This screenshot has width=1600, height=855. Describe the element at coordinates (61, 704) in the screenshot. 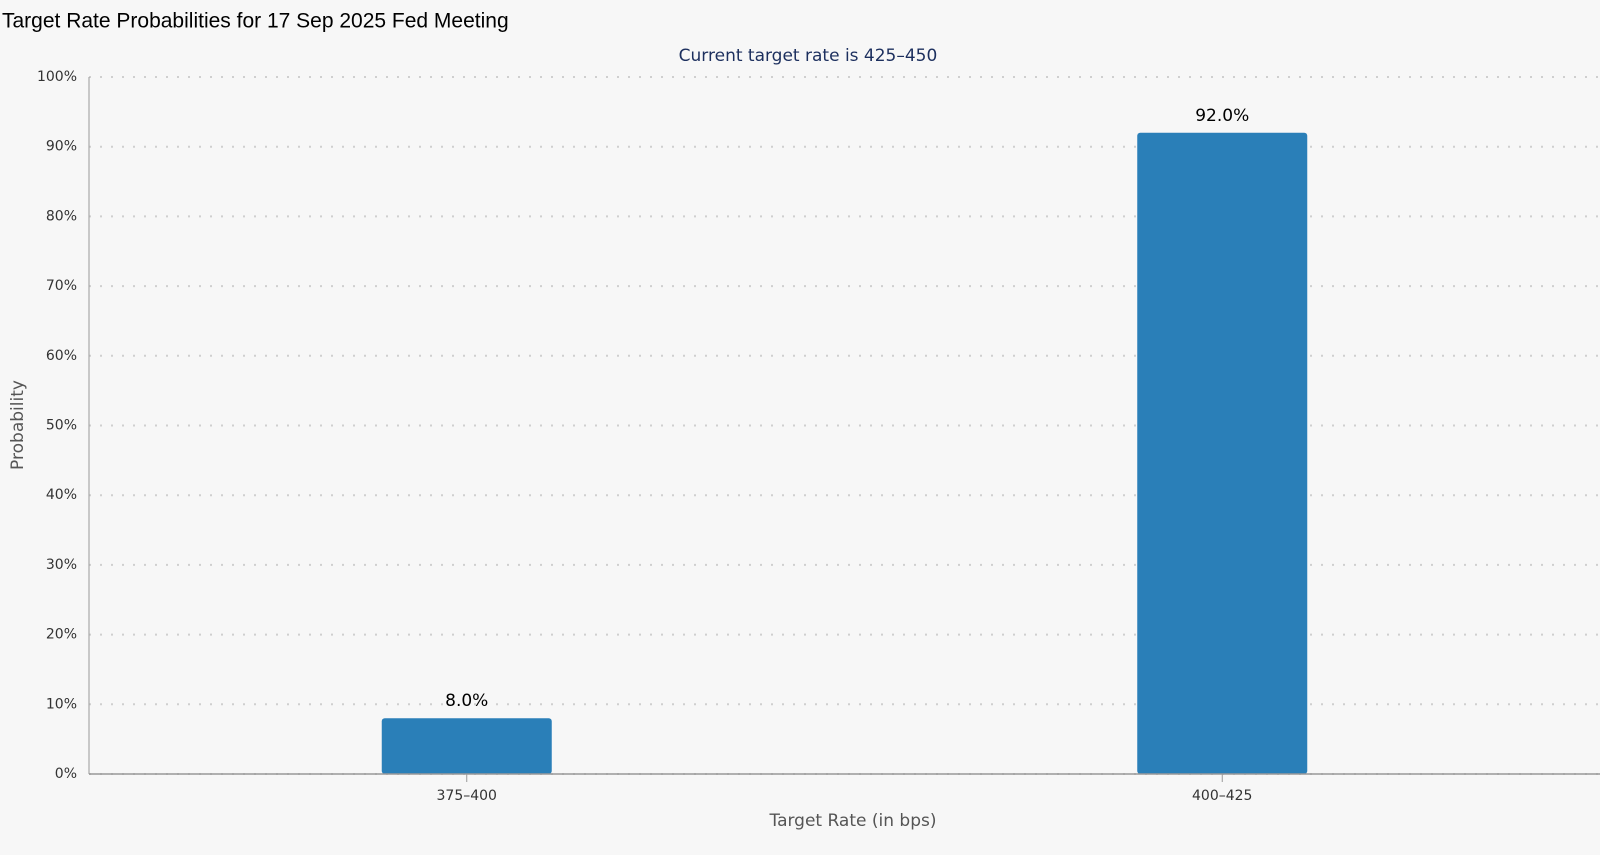

I see `y-tick-label: 10%` at that location.